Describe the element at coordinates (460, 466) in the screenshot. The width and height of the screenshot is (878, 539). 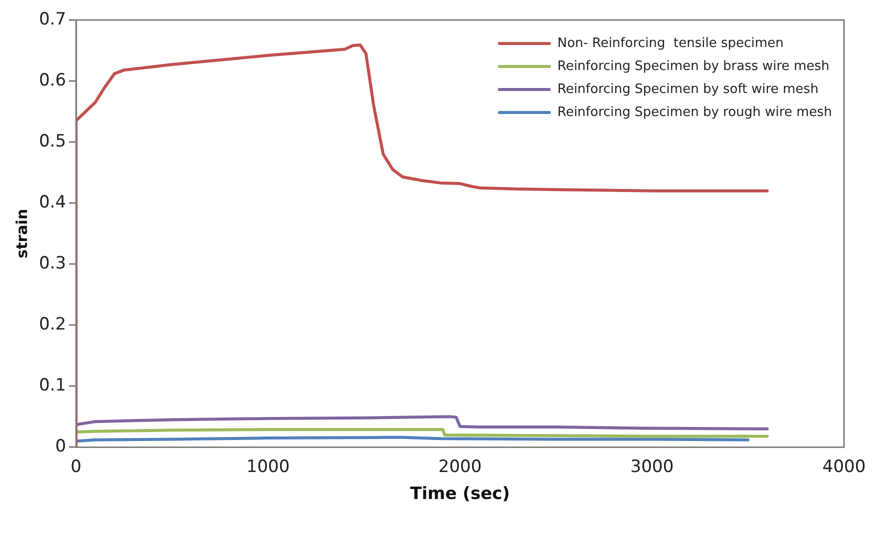
I see `x-tick-label: 2000` at that location.